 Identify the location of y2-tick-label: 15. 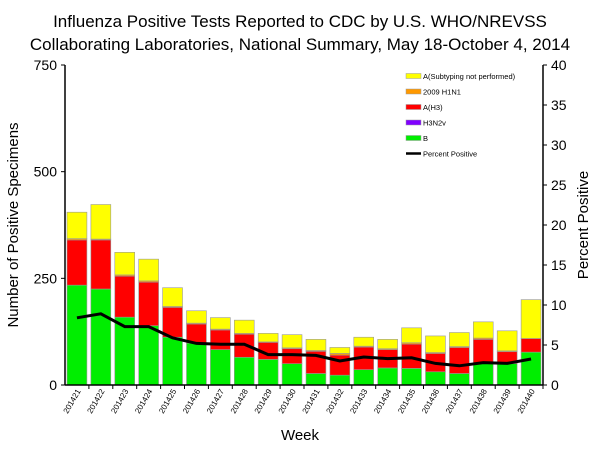
(559, 265).